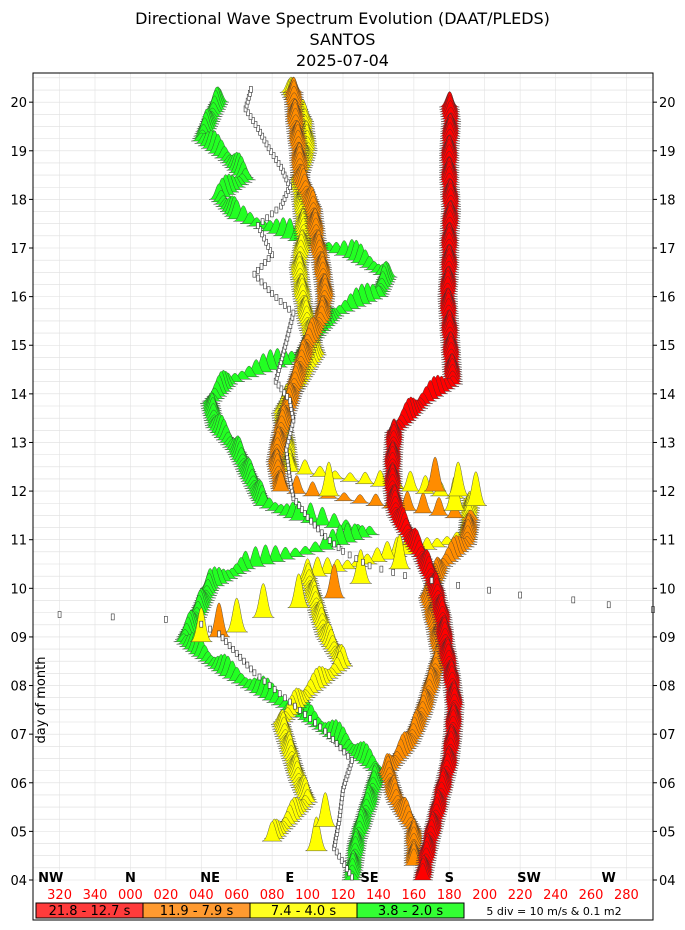 Image resolution: width=685 pixels, height=930 pixels. Describe the element at coordinates (18, 395) in the screenshot. I see `ytick-label-left: 14` at that location.